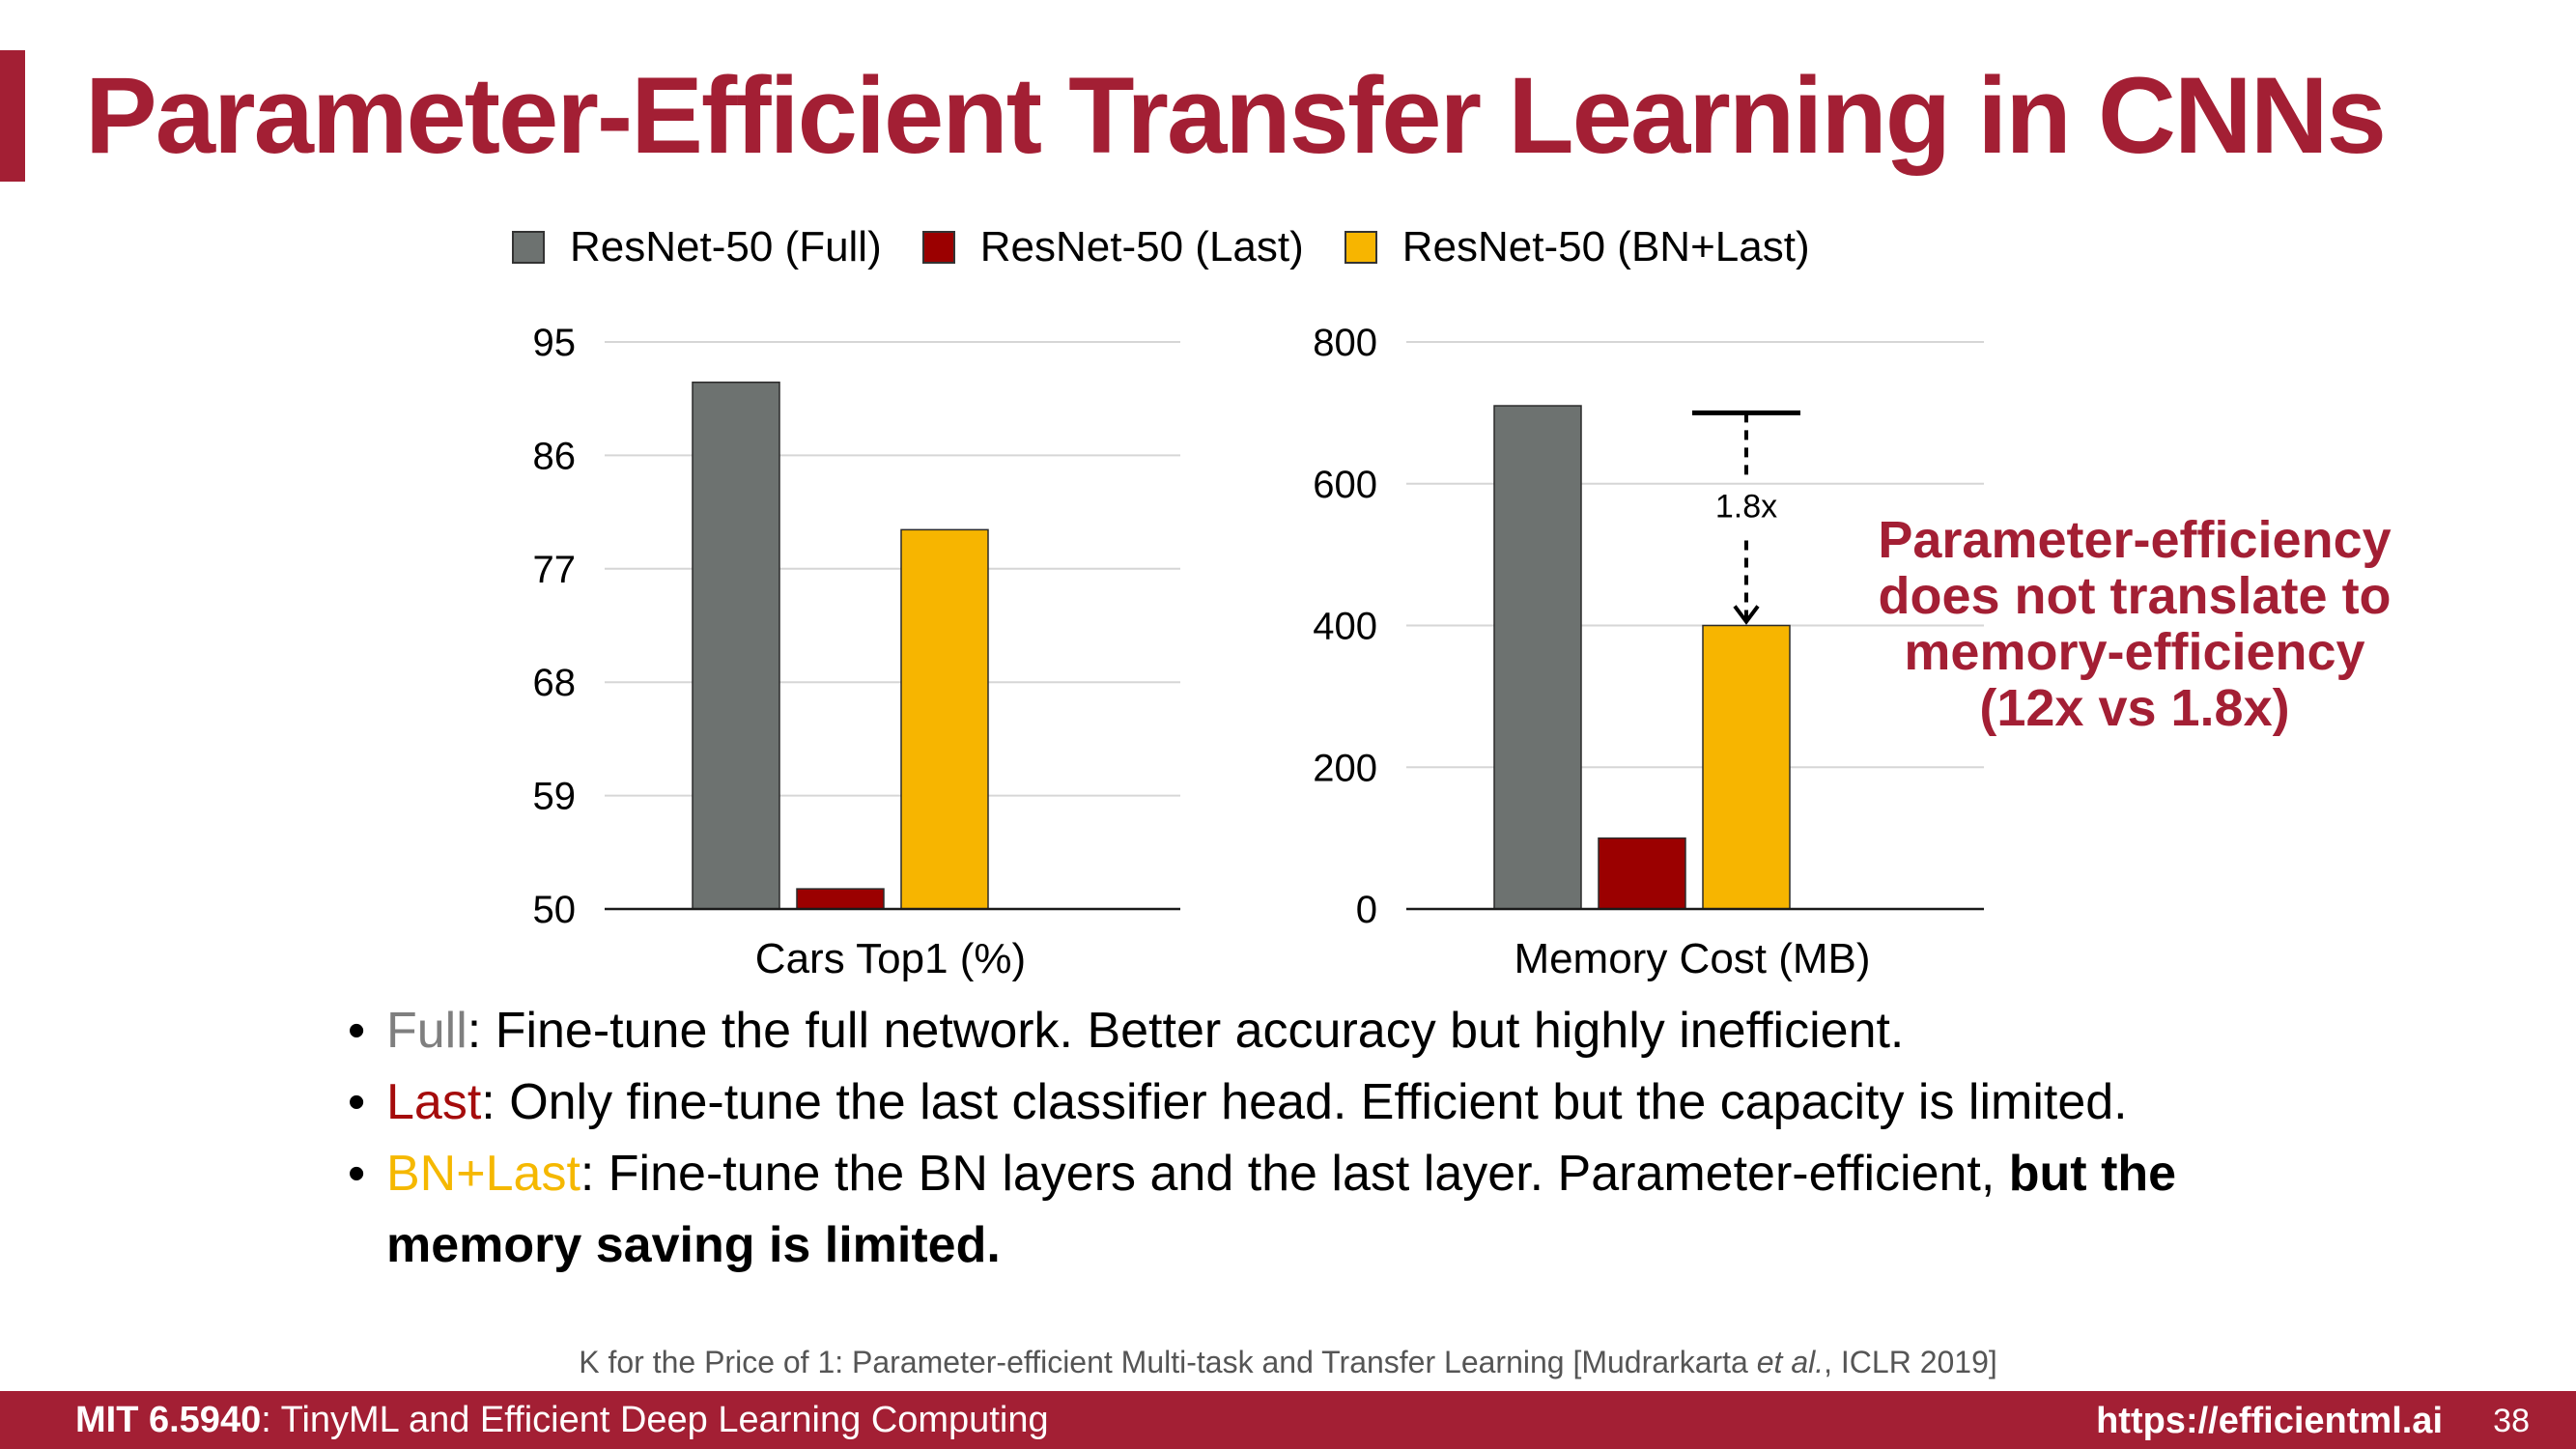 The height and width of the screenshot is (1449, 2576). Describe the element at coordinates (2135, 596) in the screenshot. I see `callout-line: does not translate to` at that location.